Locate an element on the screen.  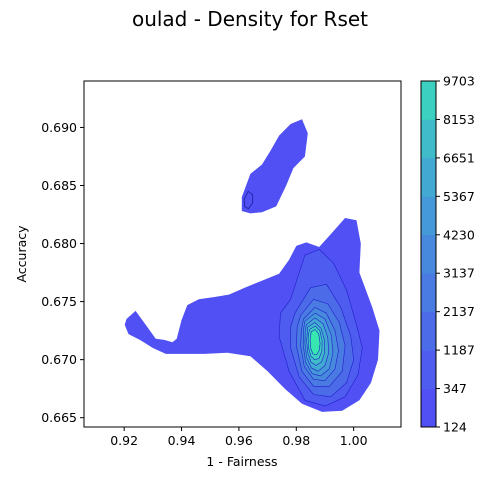
y-tick-label: 0.685 is located at coordinates (59, 185).